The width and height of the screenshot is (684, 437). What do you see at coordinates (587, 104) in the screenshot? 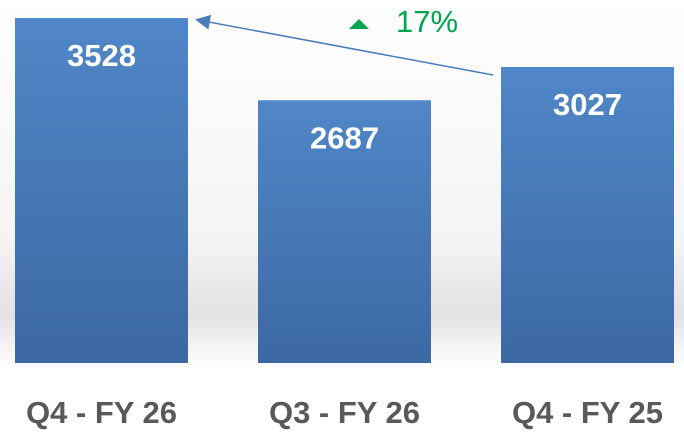
I see `value-label: 3027` at bounding box center [587, 104].